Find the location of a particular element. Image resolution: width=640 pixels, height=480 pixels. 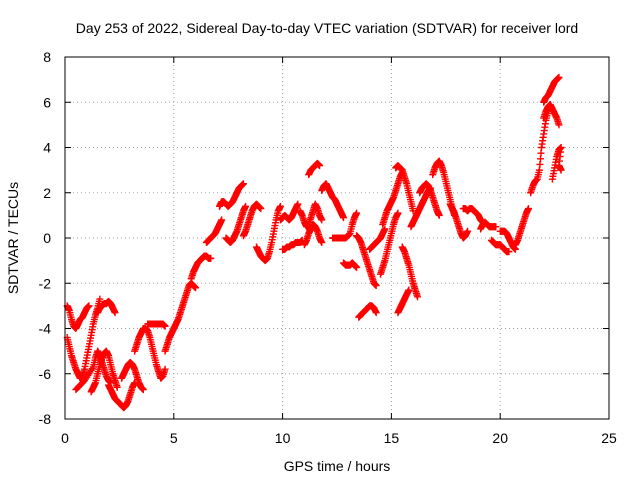

y-tick-label: 2 is located at coordinates (47, 193).